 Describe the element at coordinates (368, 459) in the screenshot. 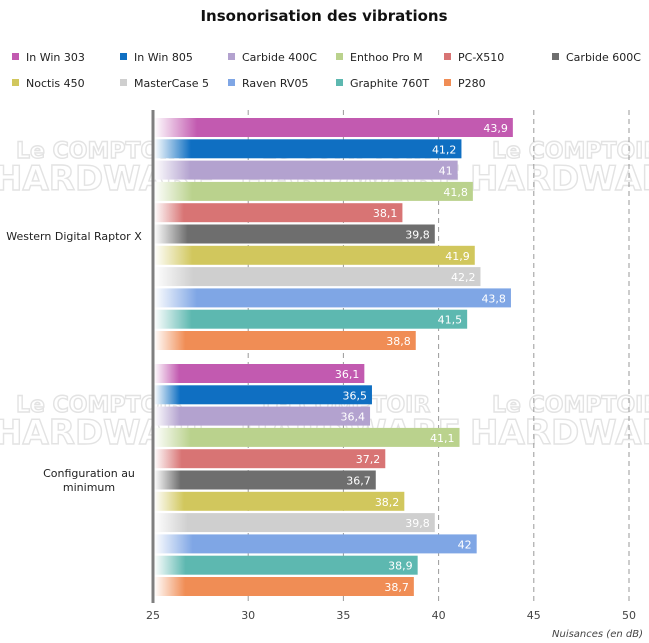

I see `bar-value-label: 37,2` at that location.